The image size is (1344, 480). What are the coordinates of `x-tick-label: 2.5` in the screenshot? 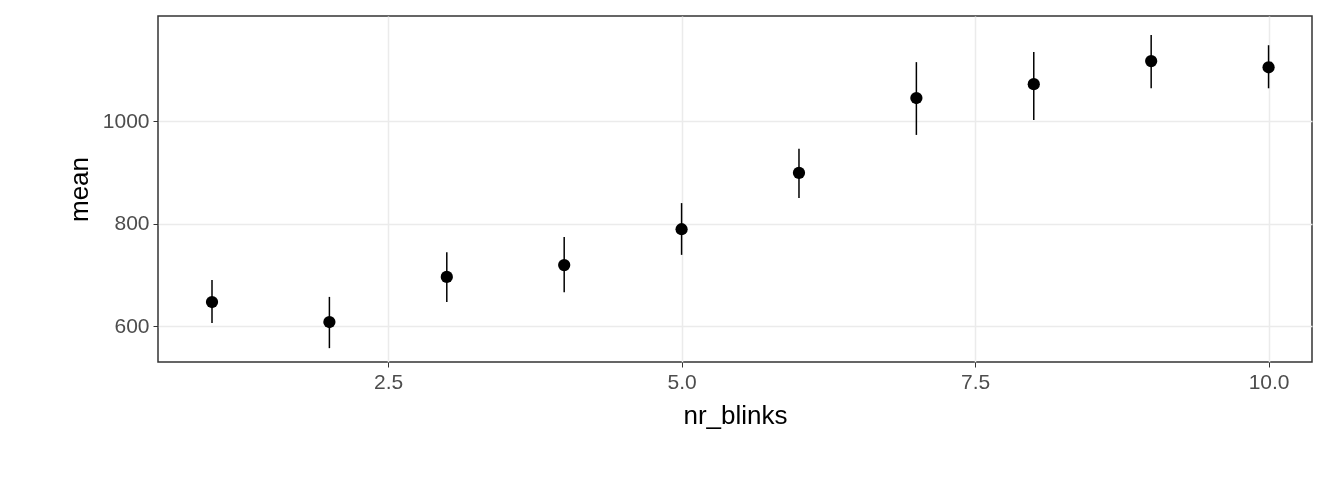 It's located at (388, 381).